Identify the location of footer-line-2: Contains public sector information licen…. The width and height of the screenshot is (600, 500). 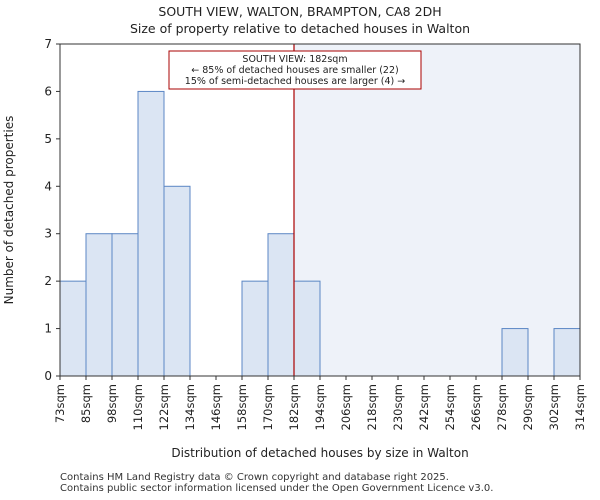
(277, 488).